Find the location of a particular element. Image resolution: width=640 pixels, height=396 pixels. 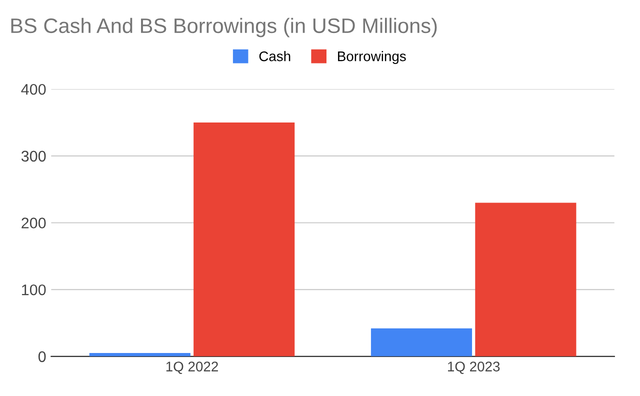

y-tick-label: 300 is located at coordinates (33, 156).